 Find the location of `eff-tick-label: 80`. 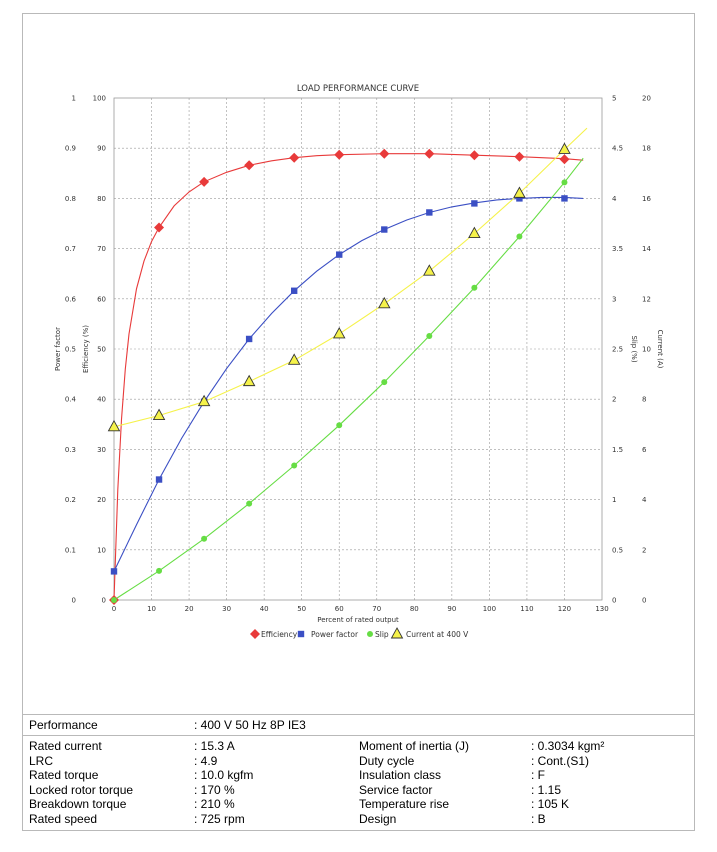

eff-tick-label: 80 is located at coordinates (101, 199).